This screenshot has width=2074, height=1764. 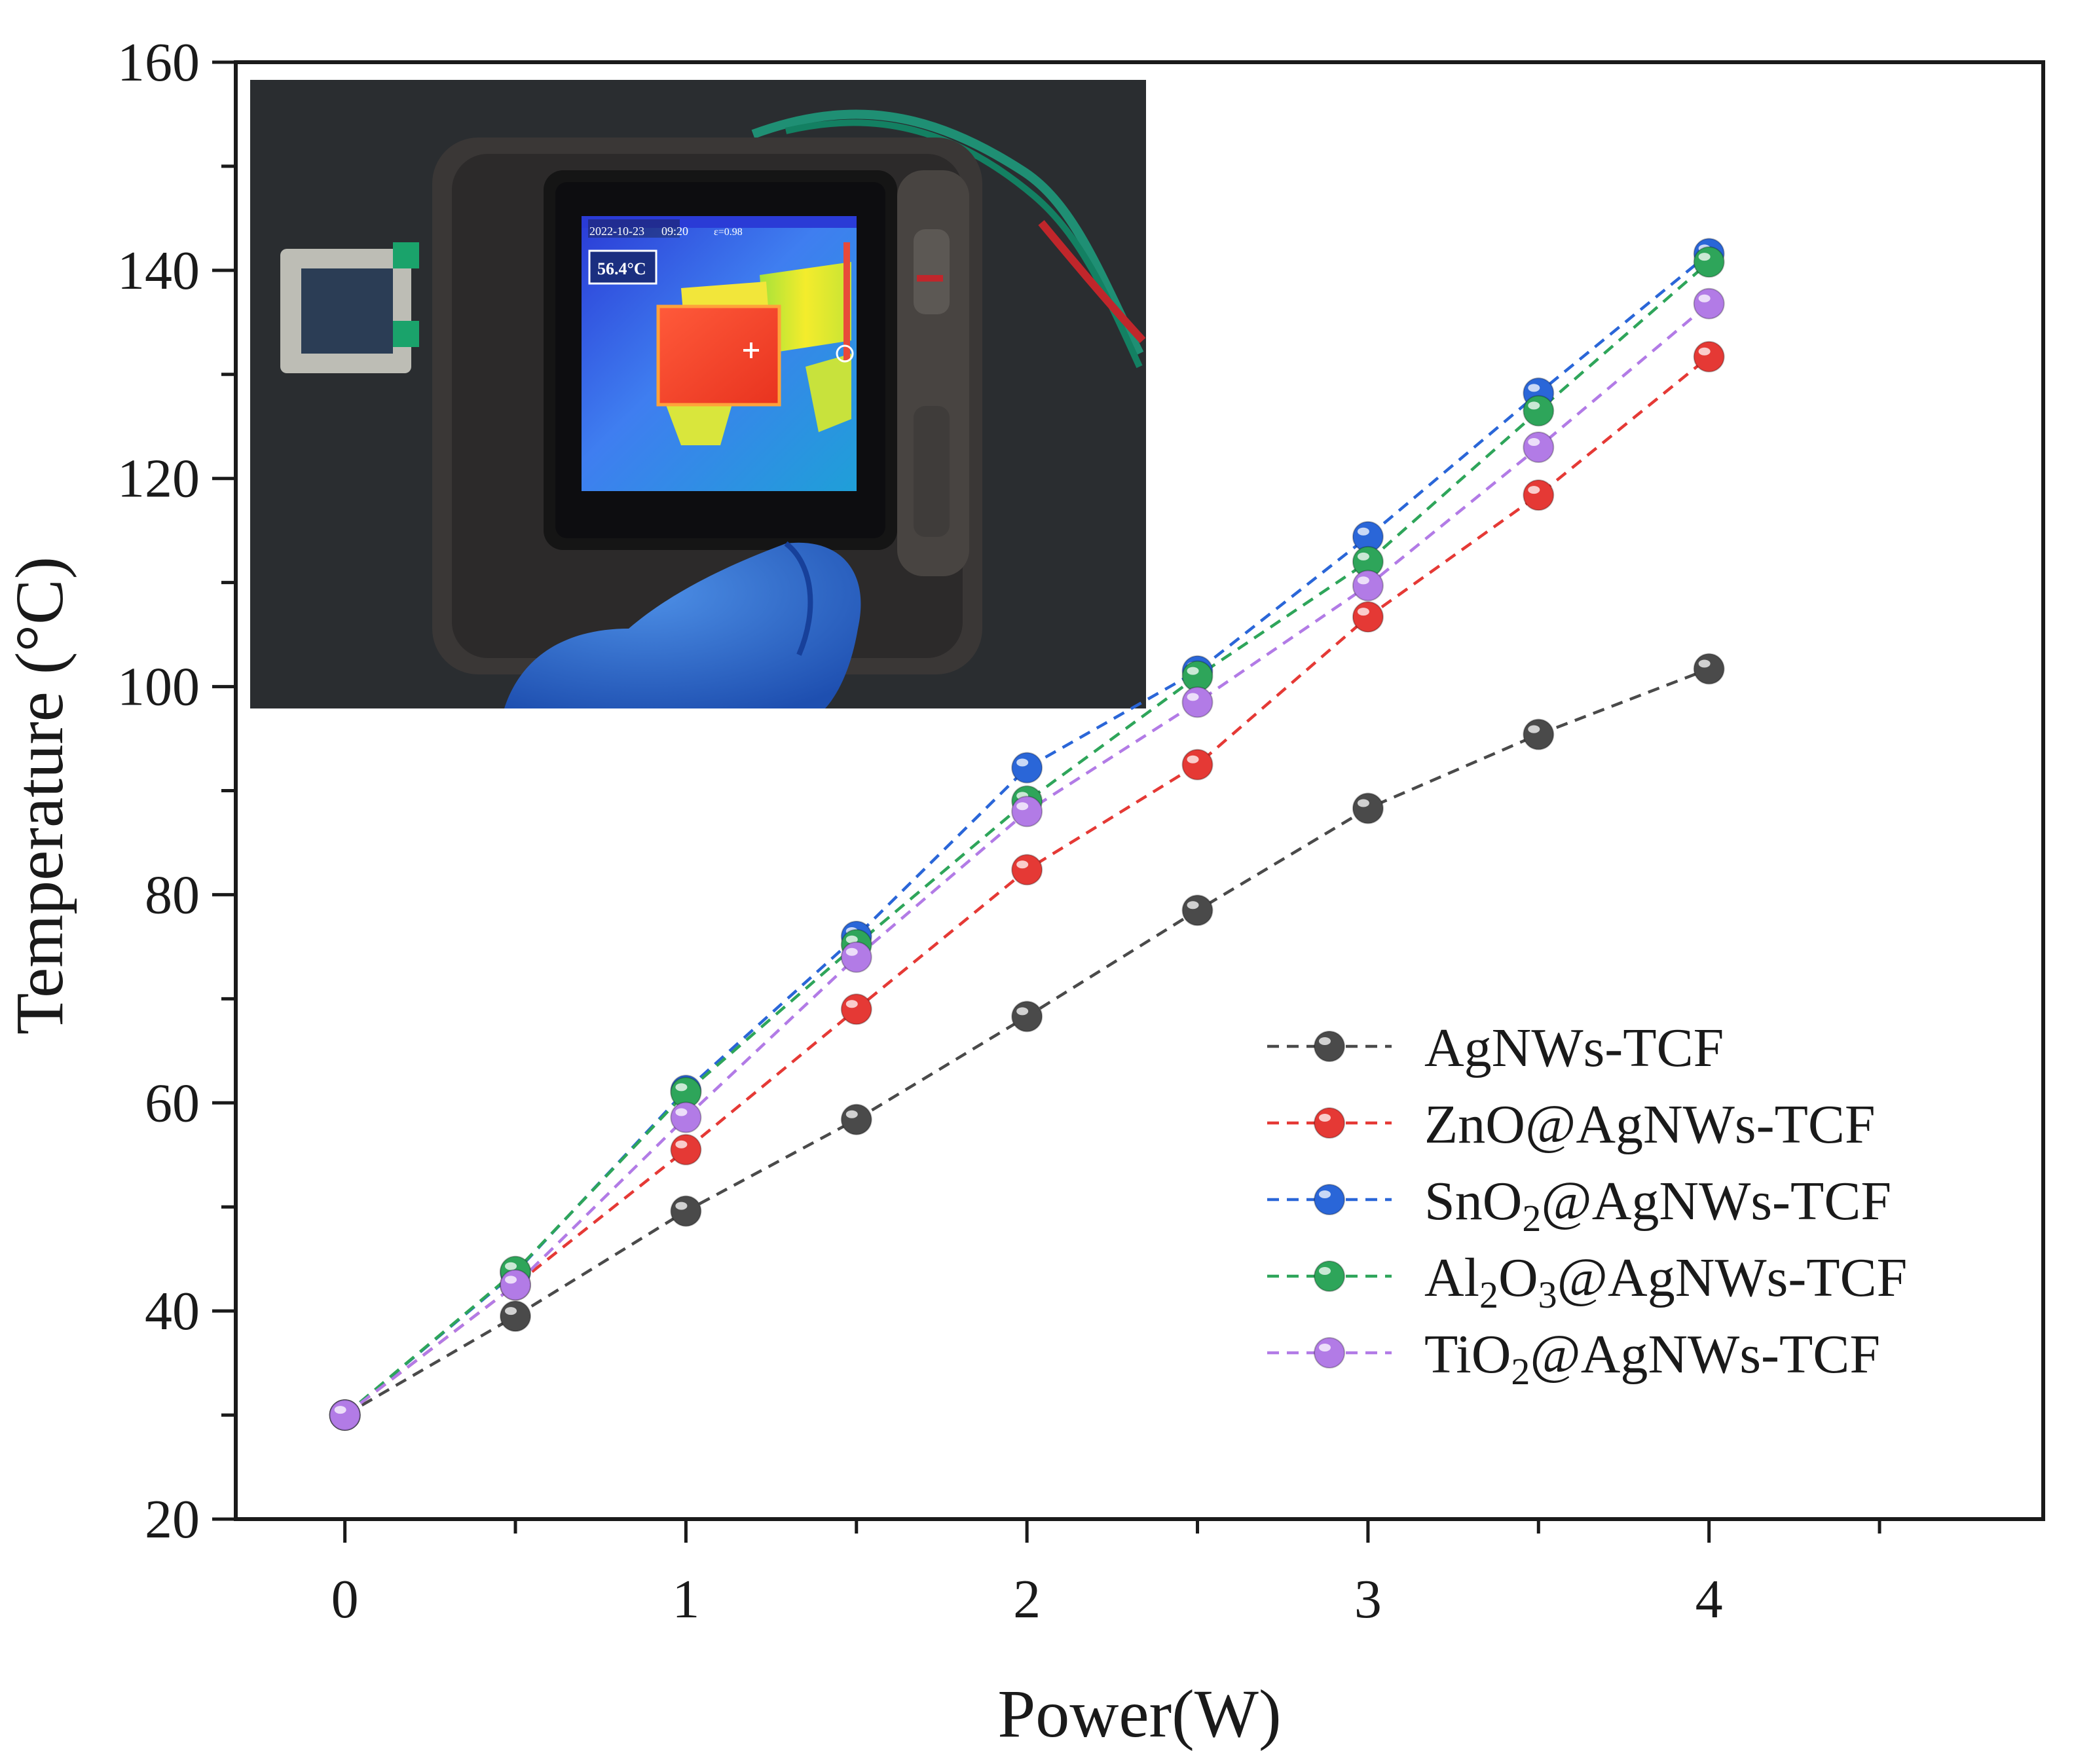 What do you see at coordinates (686, 1600) in the screenshot?
I see `x-tick-label: 1` at bounding box center [686, 1600].